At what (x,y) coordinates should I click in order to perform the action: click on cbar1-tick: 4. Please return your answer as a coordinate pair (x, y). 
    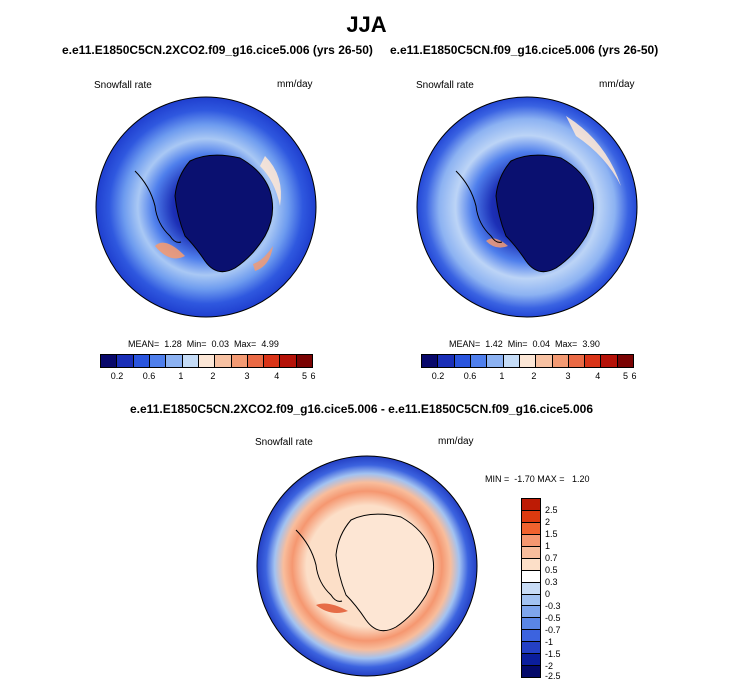
    Looking at the image, I should click on (277, 376).